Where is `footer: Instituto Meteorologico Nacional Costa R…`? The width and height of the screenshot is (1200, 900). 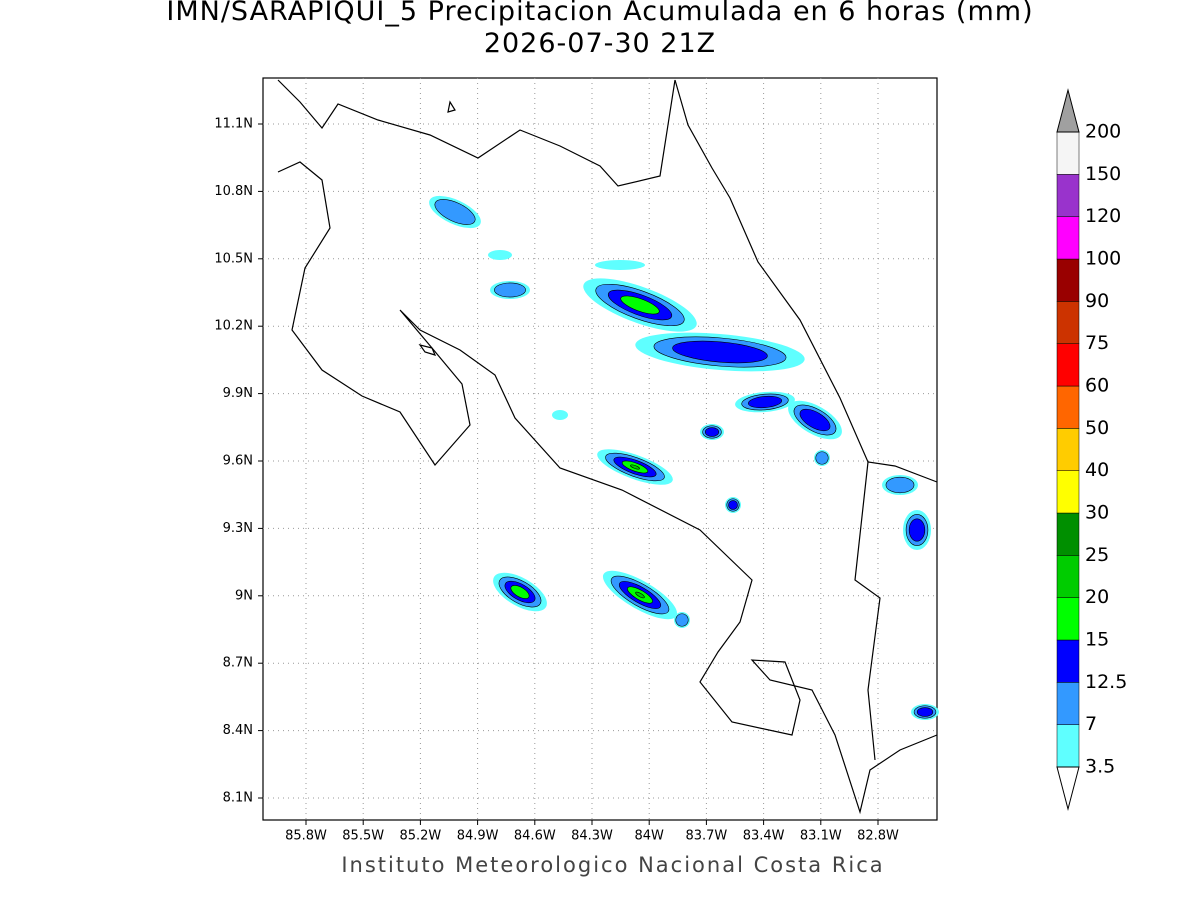
footer: Instituto Meteorologico Nacional Costa R… is located at coordinates (612, 865).